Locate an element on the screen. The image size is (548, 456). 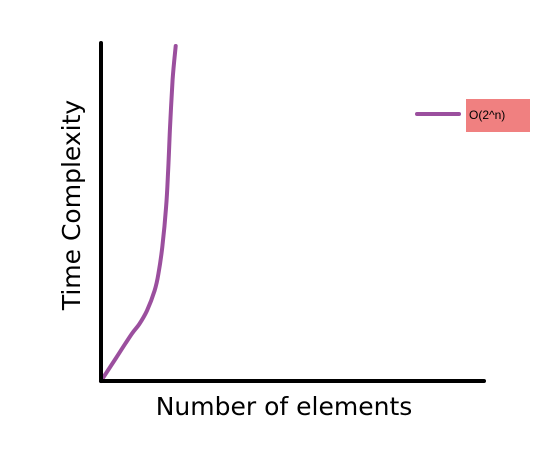
y-axis-title: Time Complexity is located at coordinates (71, 206).